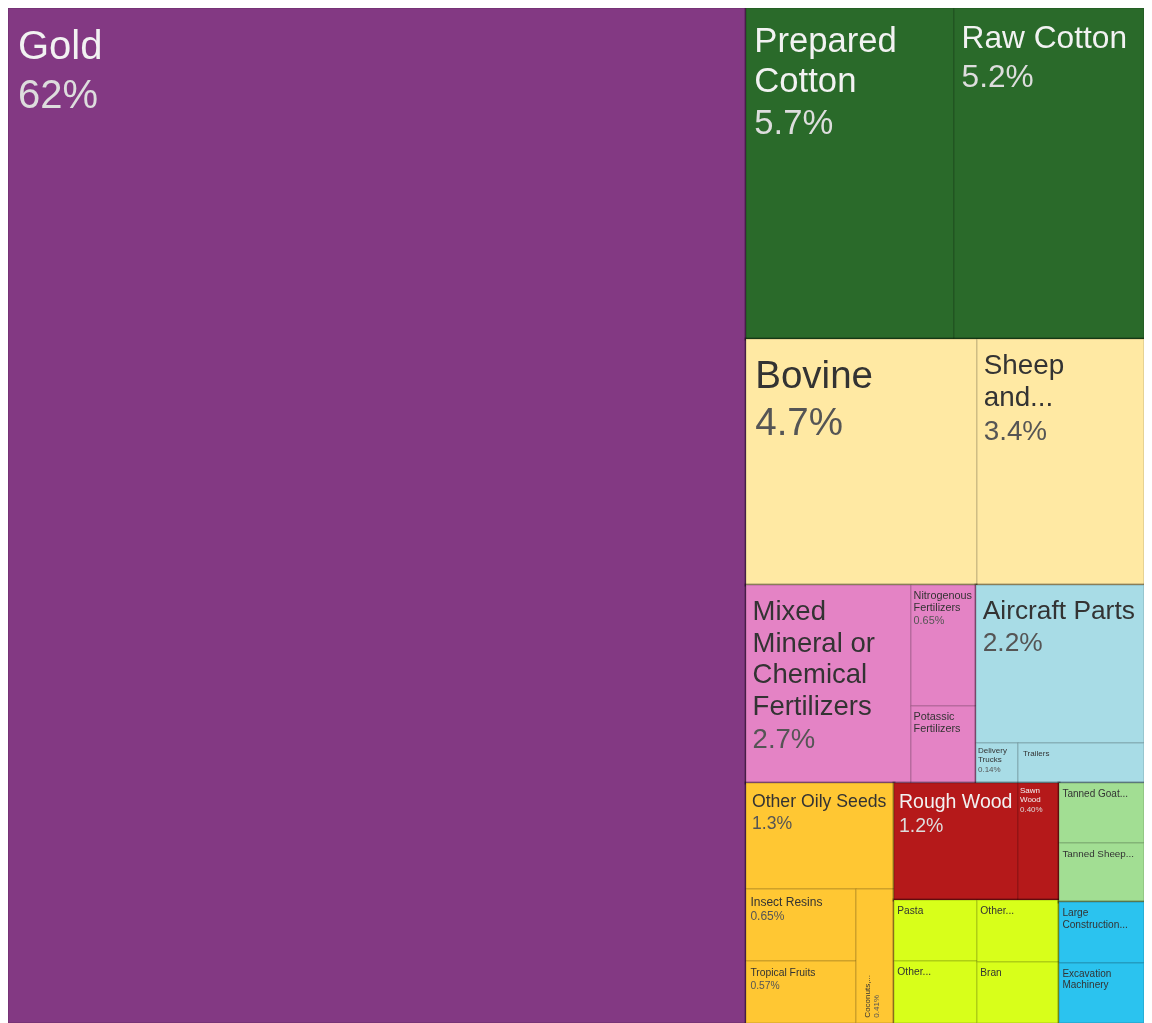 The image size is (1152, 1023). I want to click on category-label: Excavation Machinery, so click(1087, 979).